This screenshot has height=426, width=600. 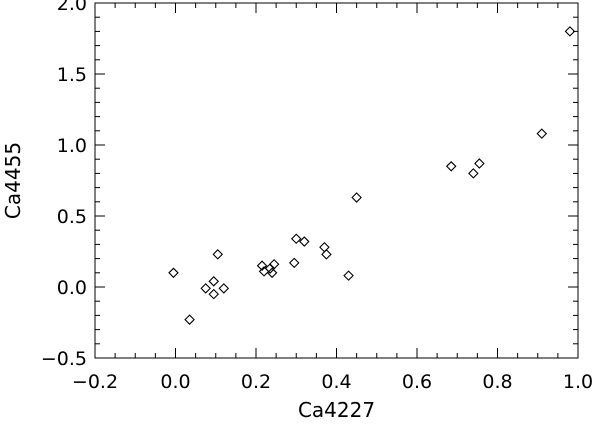 I want to click on x-tick-label: 0.0, so click(x=175, y=382).